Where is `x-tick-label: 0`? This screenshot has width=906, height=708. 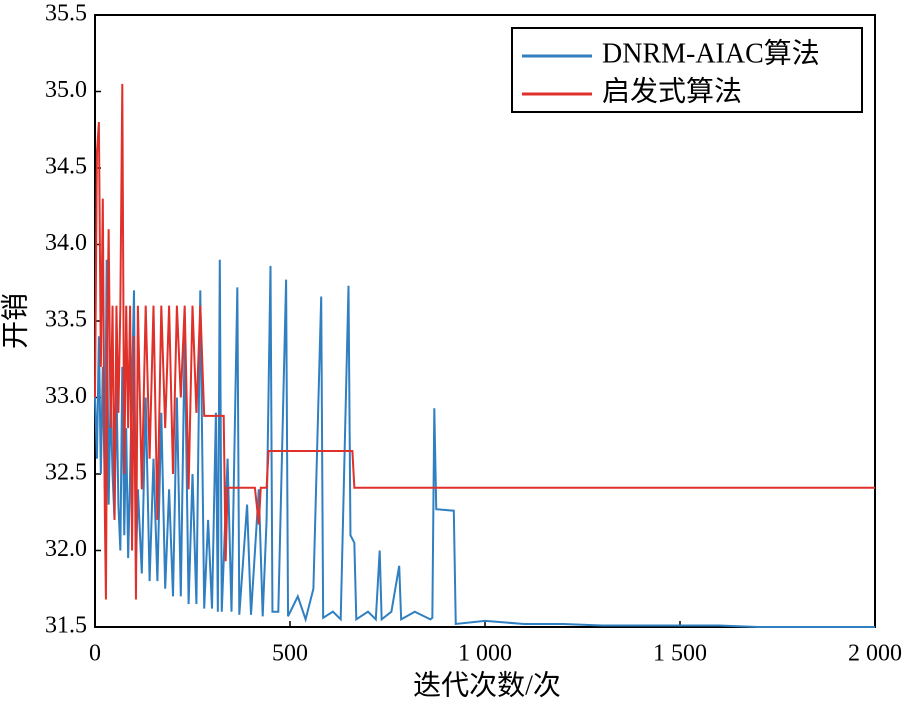 x-tick-label: 0 is located at coordinates (95, 654).